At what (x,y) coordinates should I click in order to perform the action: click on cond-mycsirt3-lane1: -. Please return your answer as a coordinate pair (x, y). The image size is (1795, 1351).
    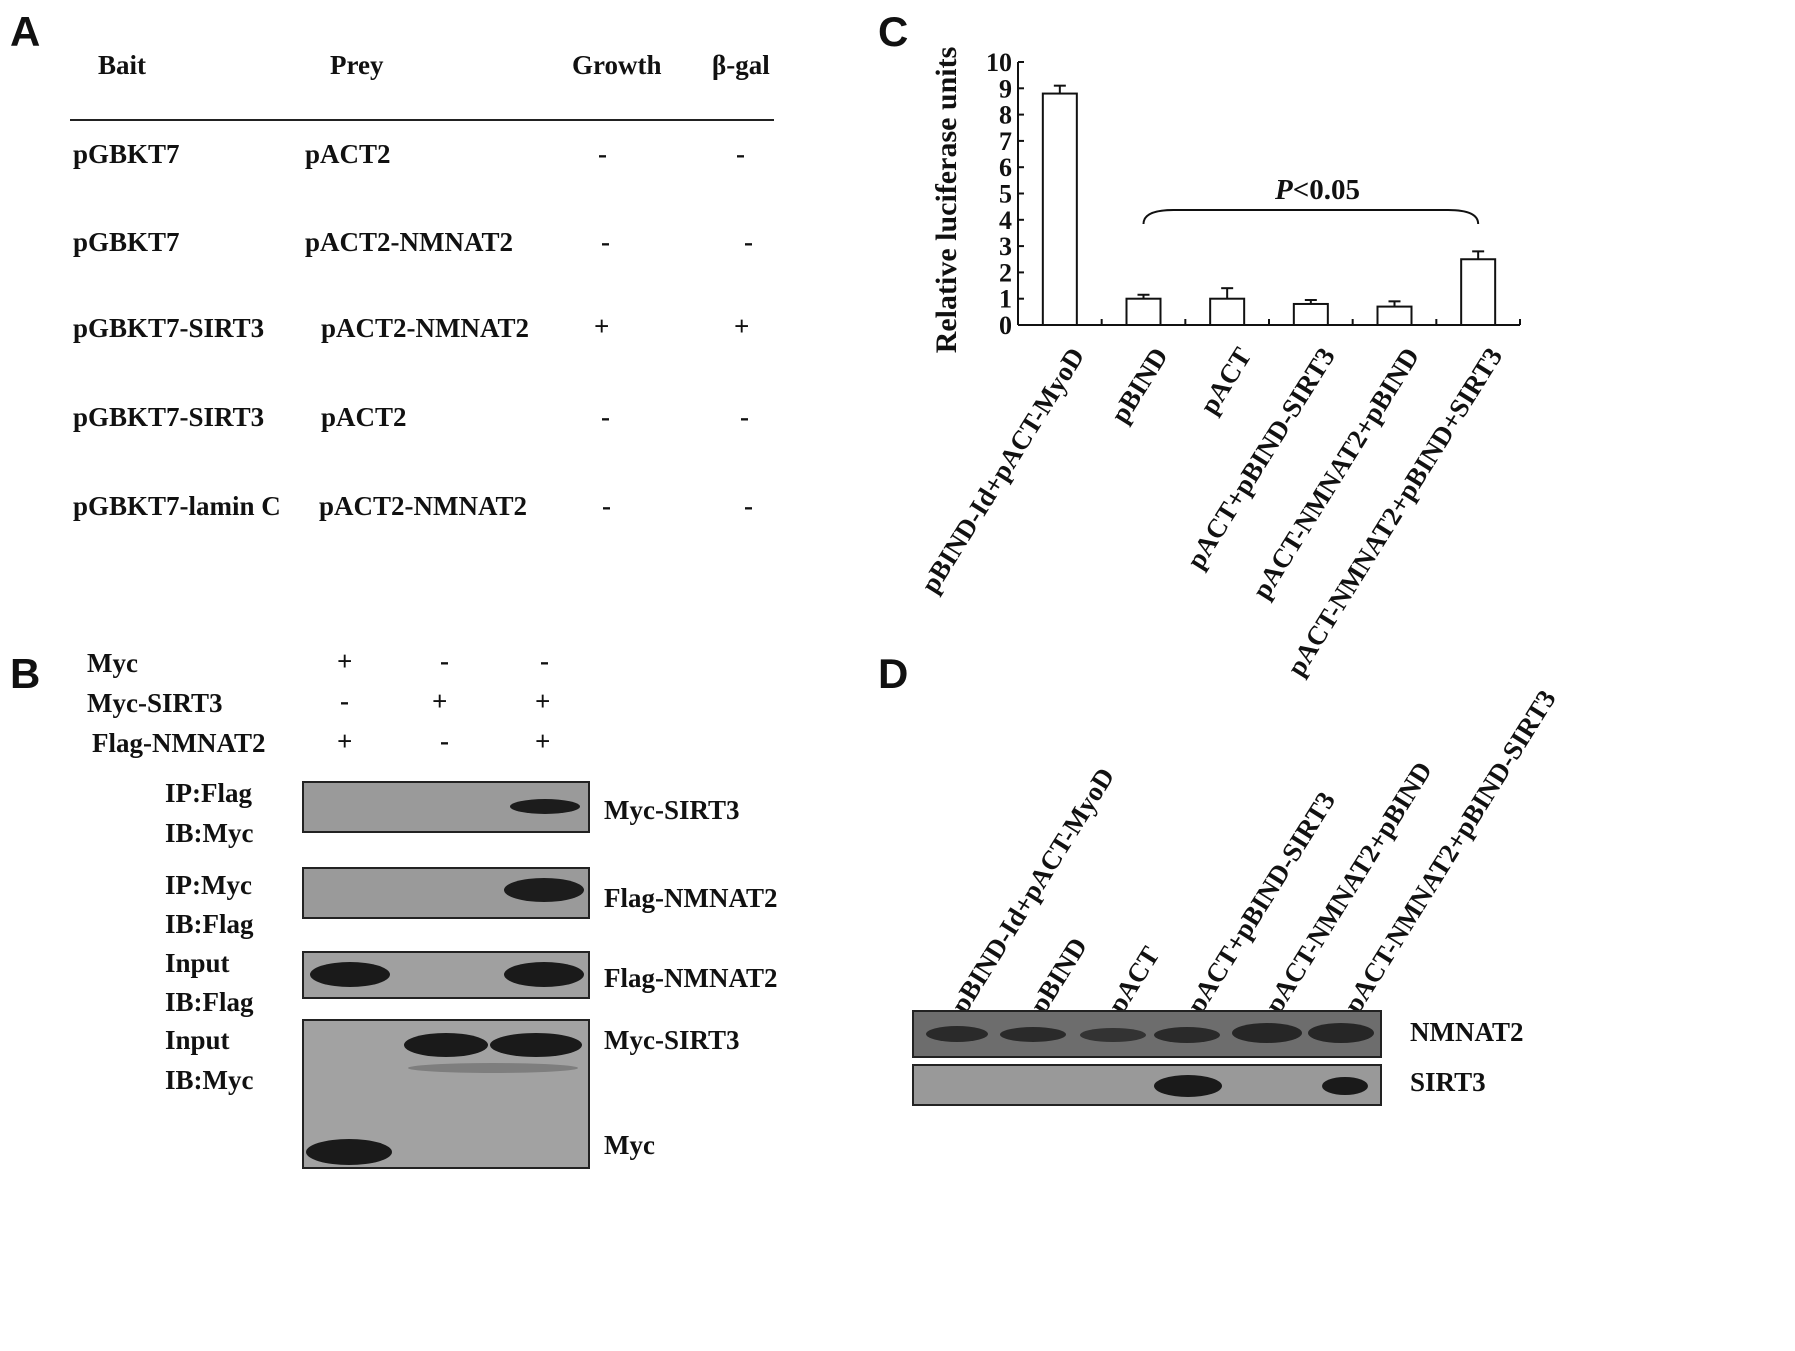
    Looking at the image, I should click on (344, 701).